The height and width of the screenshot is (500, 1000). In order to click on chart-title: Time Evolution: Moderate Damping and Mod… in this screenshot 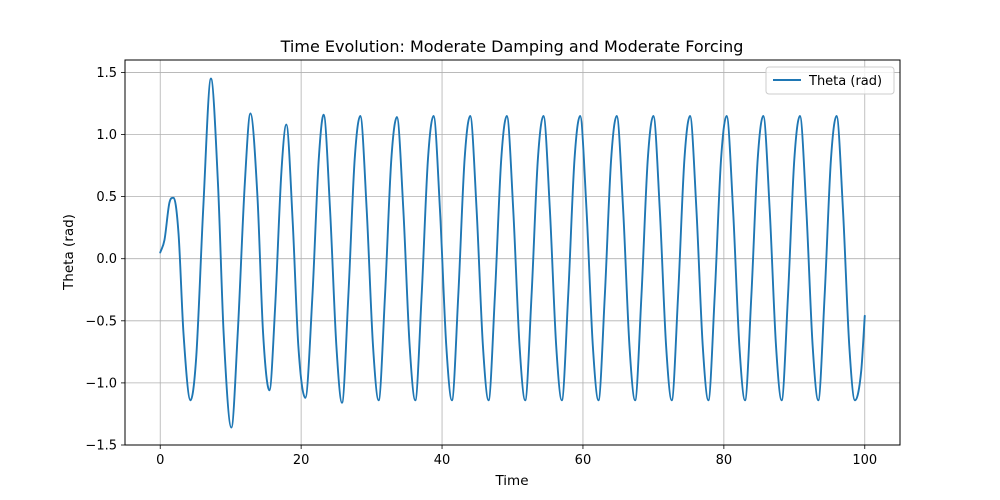, I will do `click(512, 46)`.